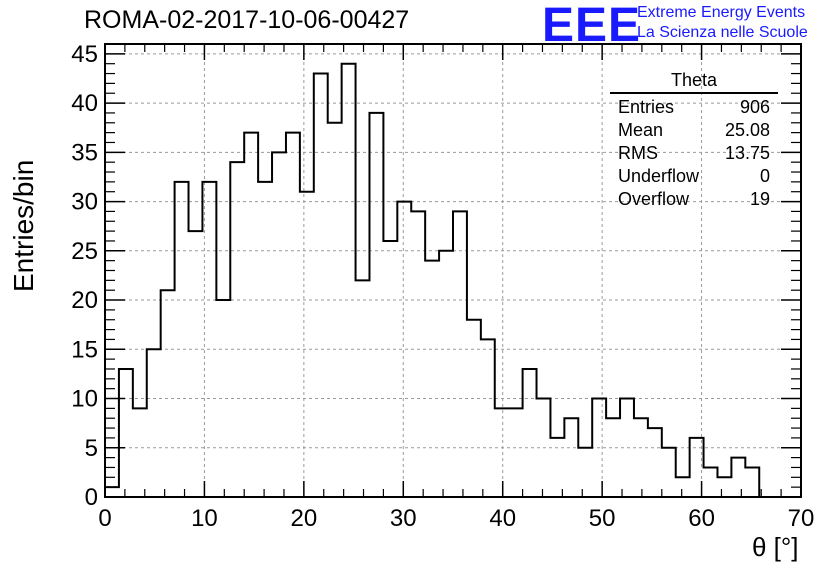 The width and height of the screenshot is (836, 572). Describe the element at coordinates (84, 399) in the screenshot. I see `y-tick-label: 10` at that location.